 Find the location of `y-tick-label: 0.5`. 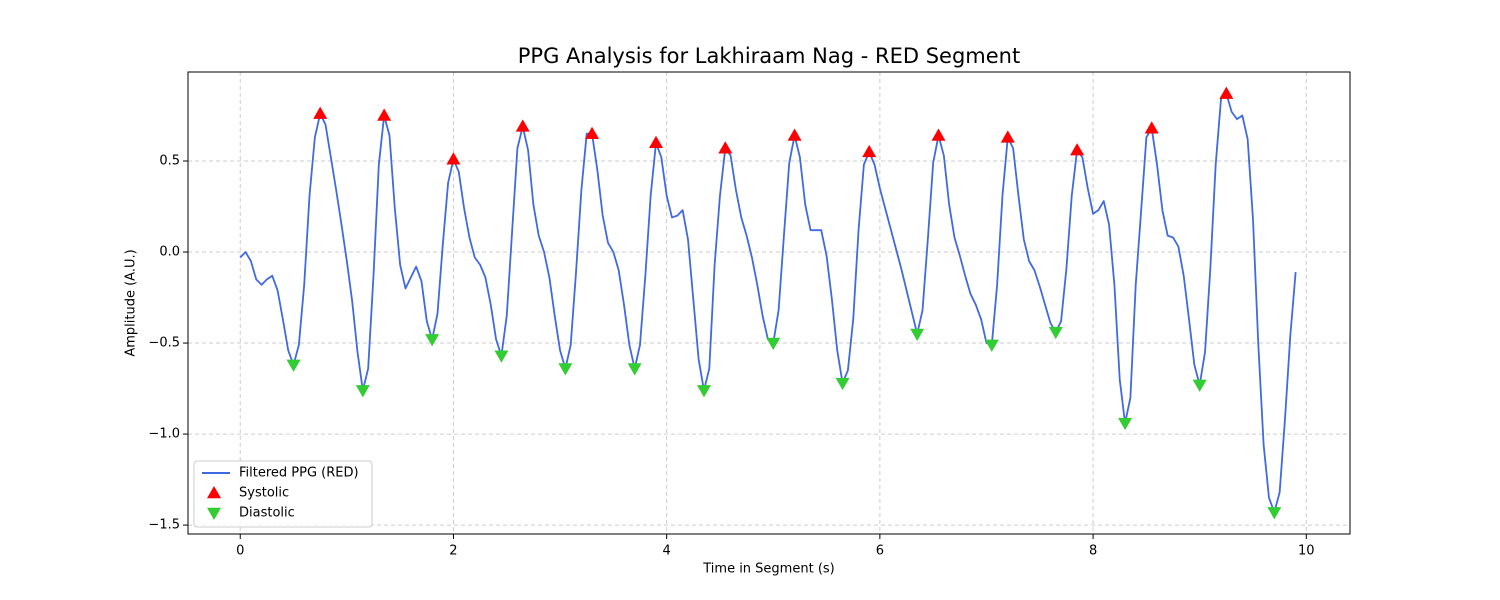

y-tick-label: 0.5 is located at coordinates (169, 161).